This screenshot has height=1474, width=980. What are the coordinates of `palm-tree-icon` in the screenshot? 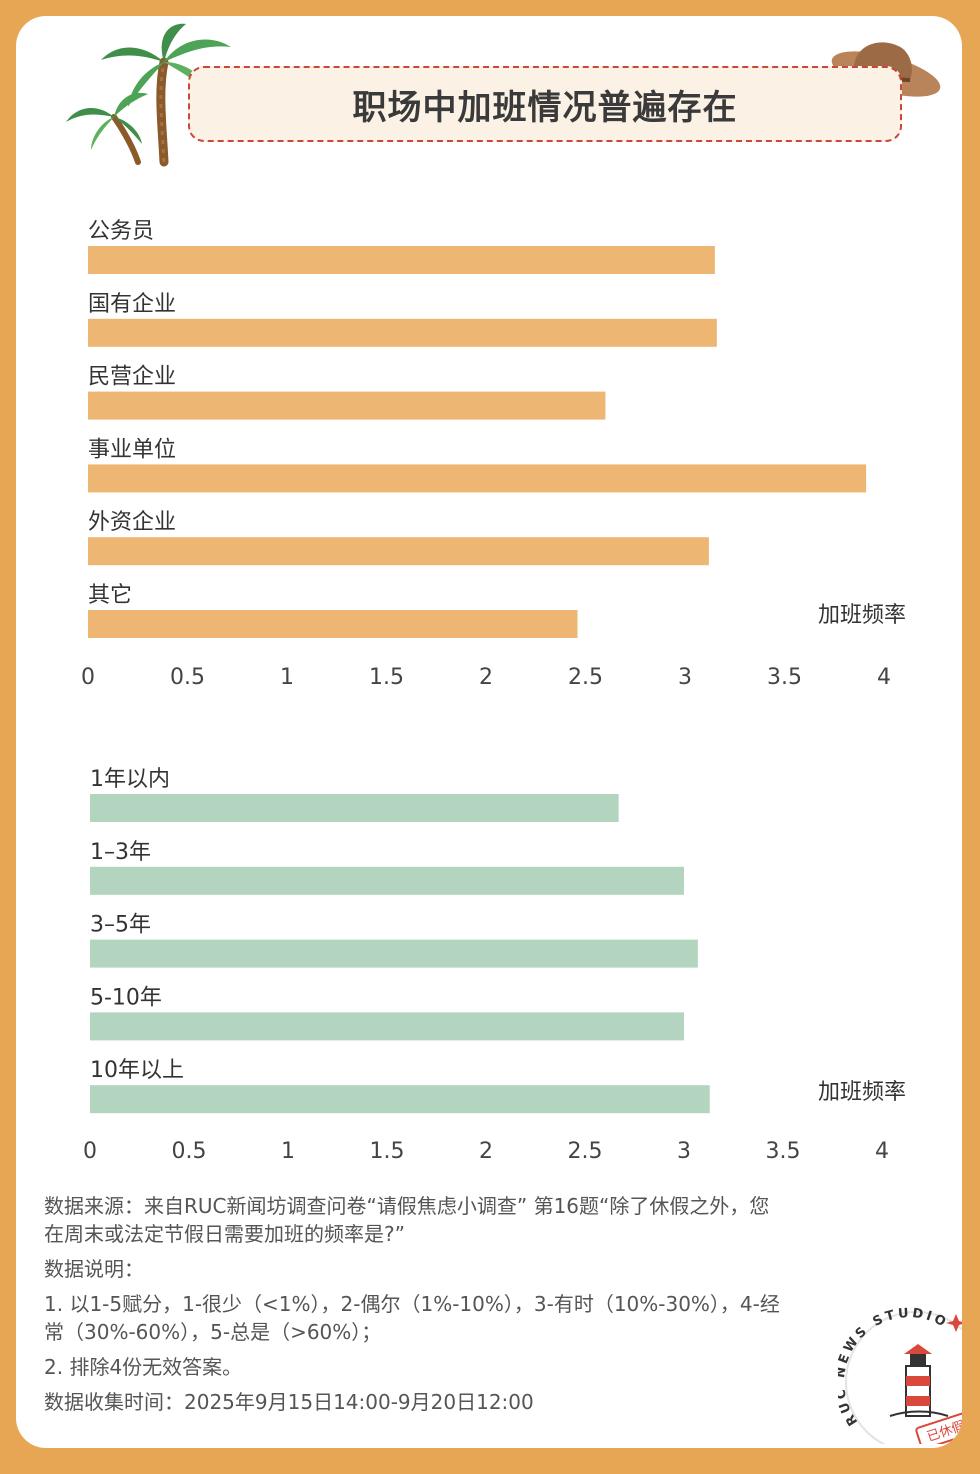 It's located at (148, 95).